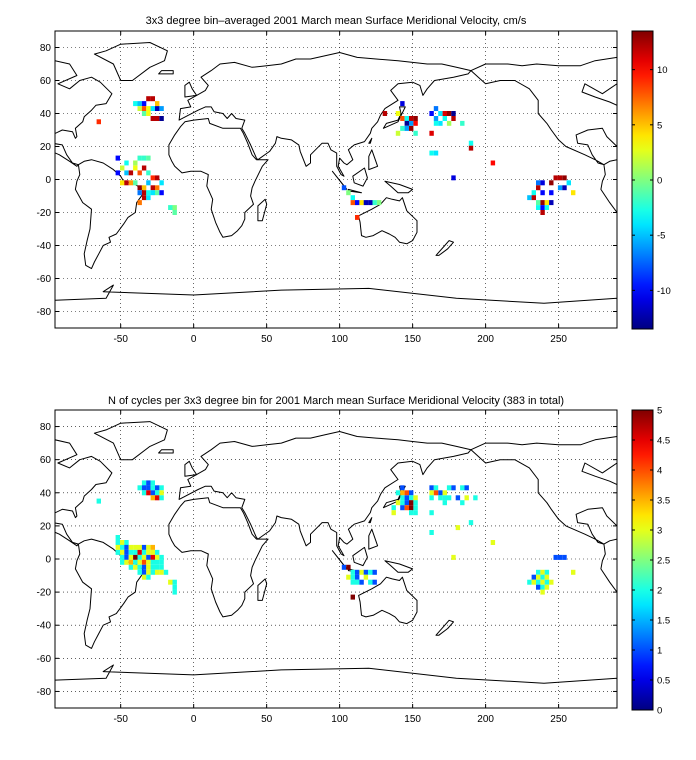 The width and height of the screenshot is (696, 760). I want to click on colorbar-tick-label: 5, so click(659, 125).